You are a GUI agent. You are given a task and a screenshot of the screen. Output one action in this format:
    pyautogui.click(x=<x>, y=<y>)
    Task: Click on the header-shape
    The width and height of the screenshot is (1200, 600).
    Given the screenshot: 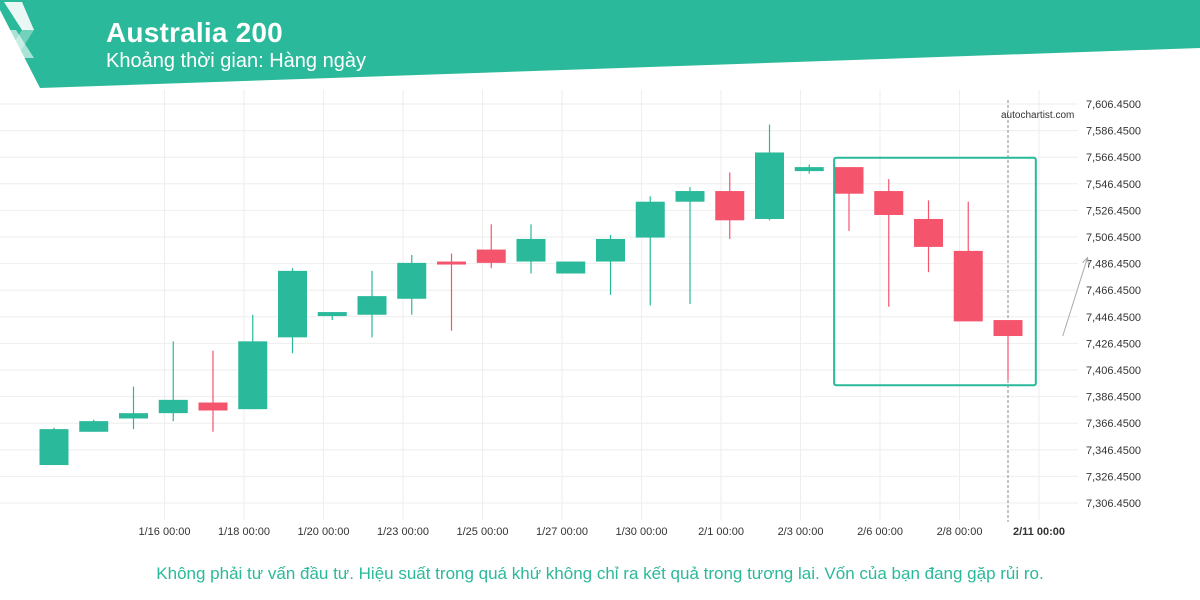 What is the action you would take?
    pyautogui.click(x=600, y=44)
    